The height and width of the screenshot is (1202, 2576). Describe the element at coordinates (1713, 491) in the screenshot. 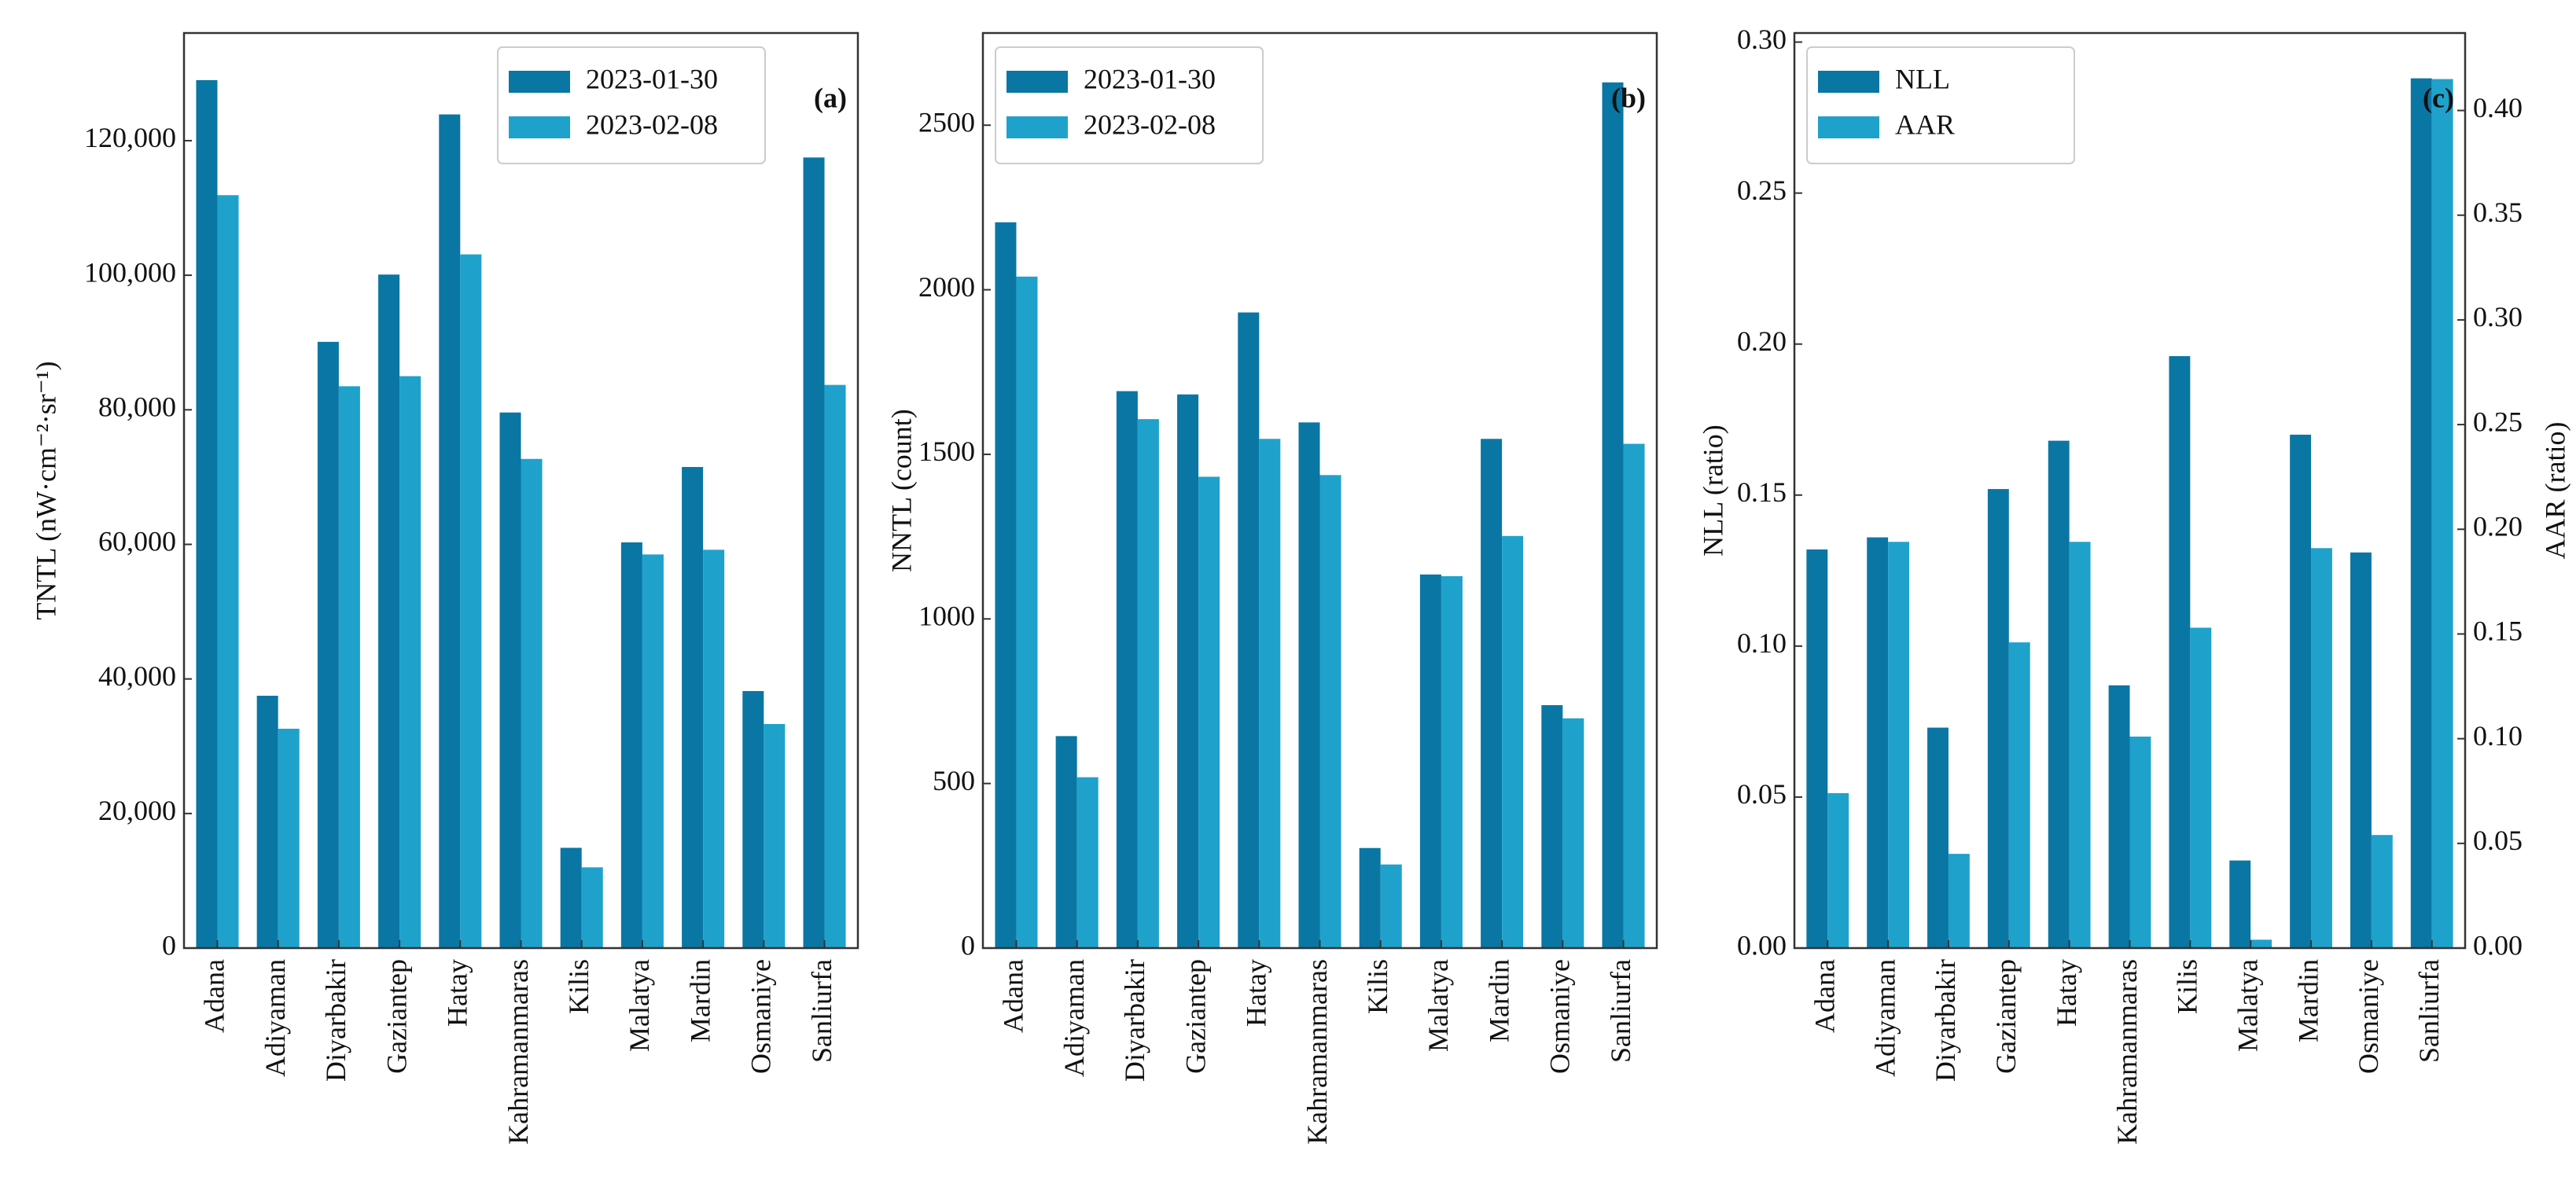

I see `y-axis-label: NLL (ratio)` at that location.